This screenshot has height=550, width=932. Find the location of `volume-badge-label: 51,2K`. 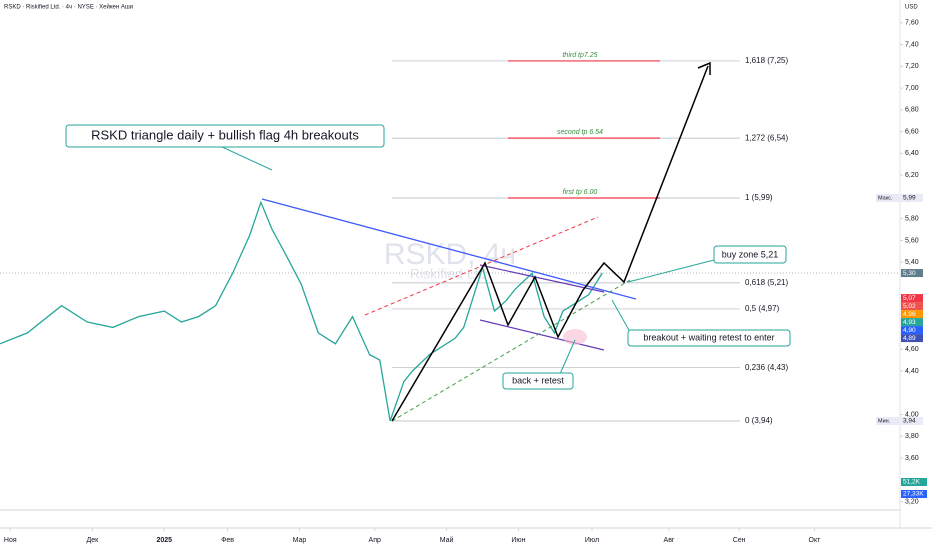

volume-badge-label: 51,2K is located at coordinates (912, 482).